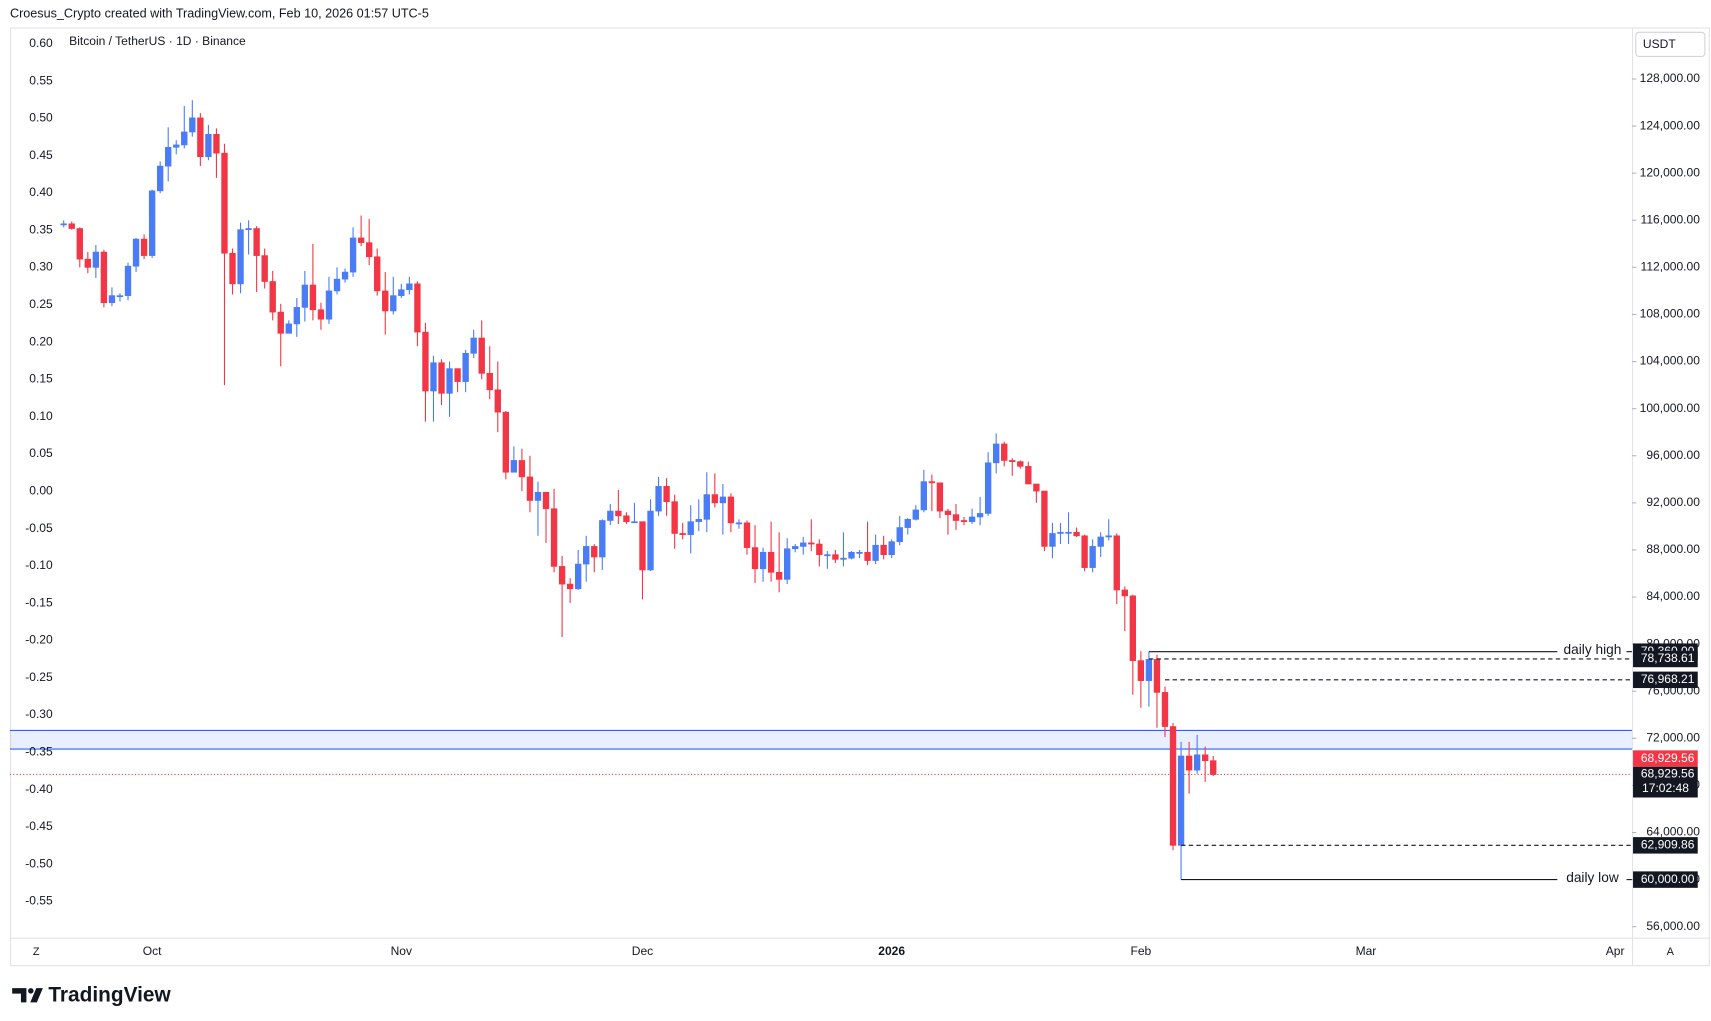  I want to click on axis-button: A, so click(1671, 952).